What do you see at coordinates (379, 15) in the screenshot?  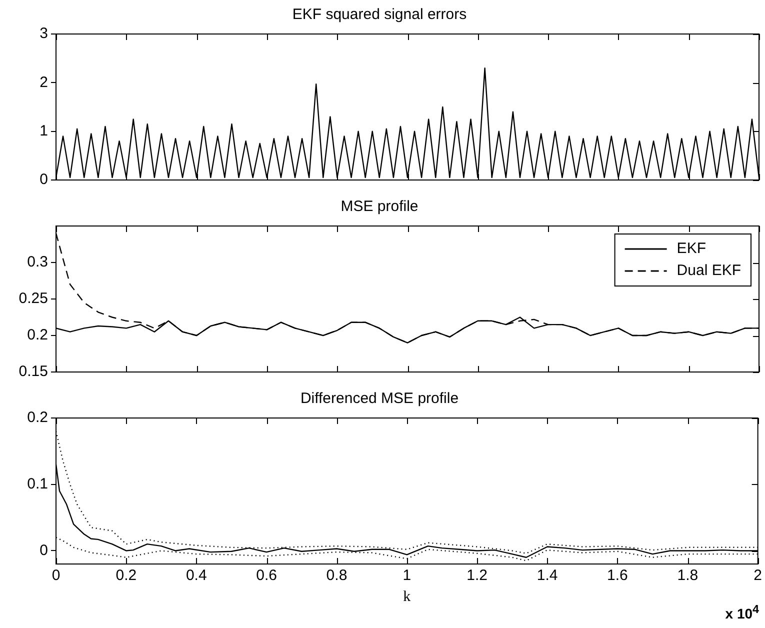 I see `chart-title: EKF squared signal errors` at bounding box center [379, 15].